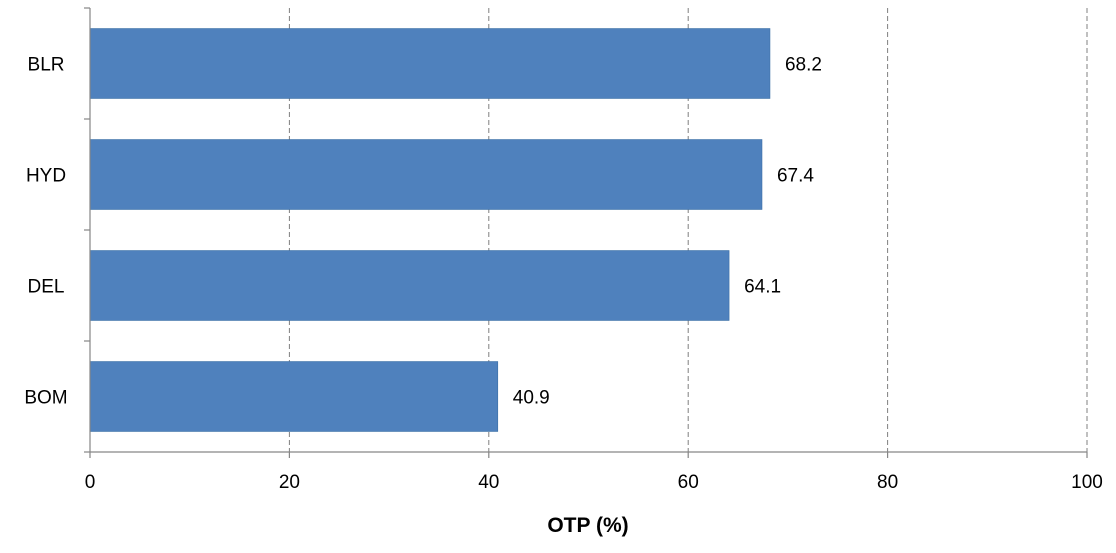 The height and width of the screenshot is (553, 1116). I want to click on x-tick-label: 100, so click(1087, 482).